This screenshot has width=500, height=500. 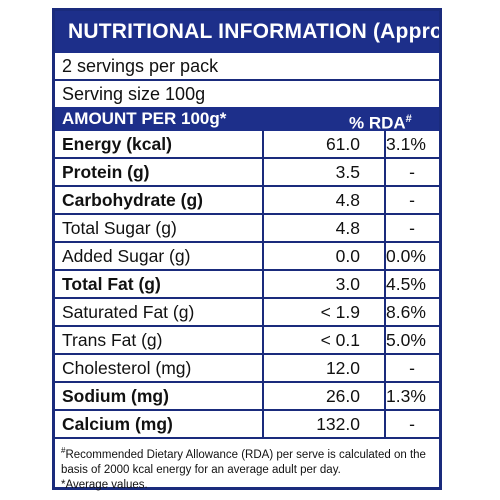 I want to click on nutrient-name: Sodium (mg), so click(x=159, y=396).